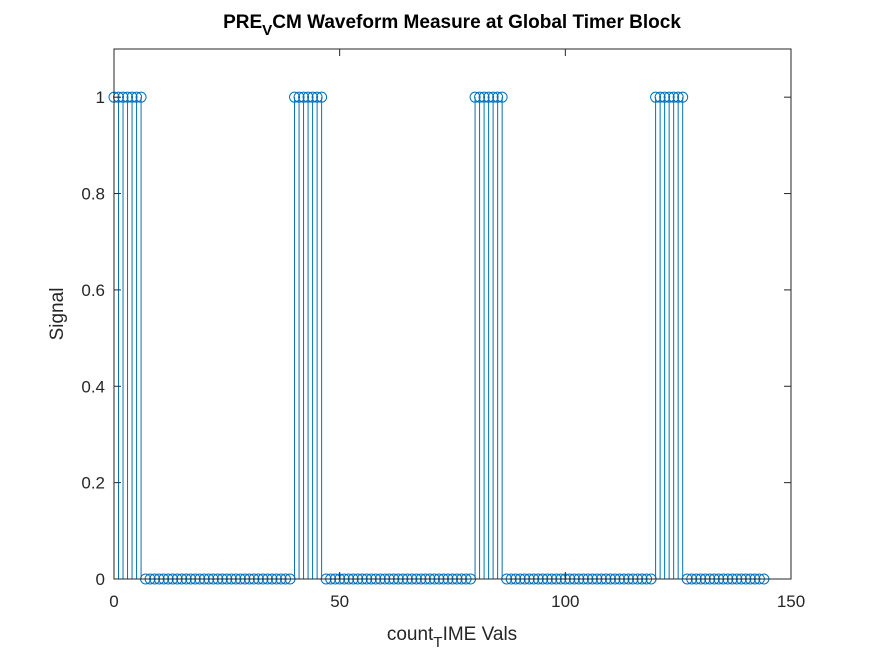  What do you see at coordinates (100, 579) in the screenshot?
I see `y-tick-label: 0` at bounding box center [100, 579].